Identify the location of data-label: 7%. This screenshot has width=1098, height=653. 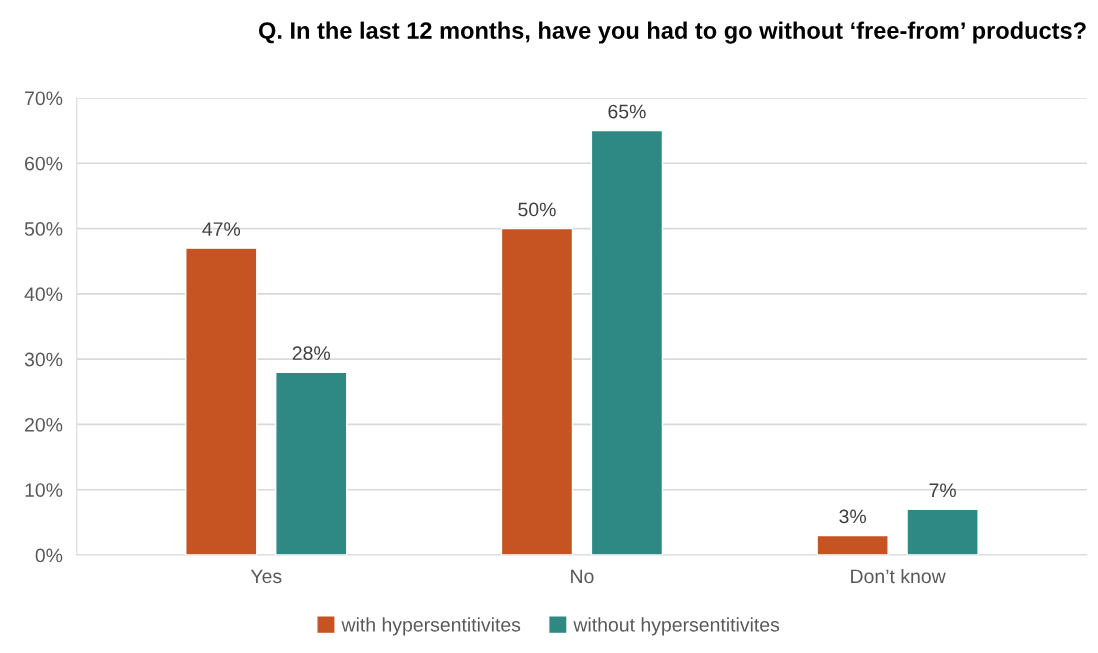
(942, 490).